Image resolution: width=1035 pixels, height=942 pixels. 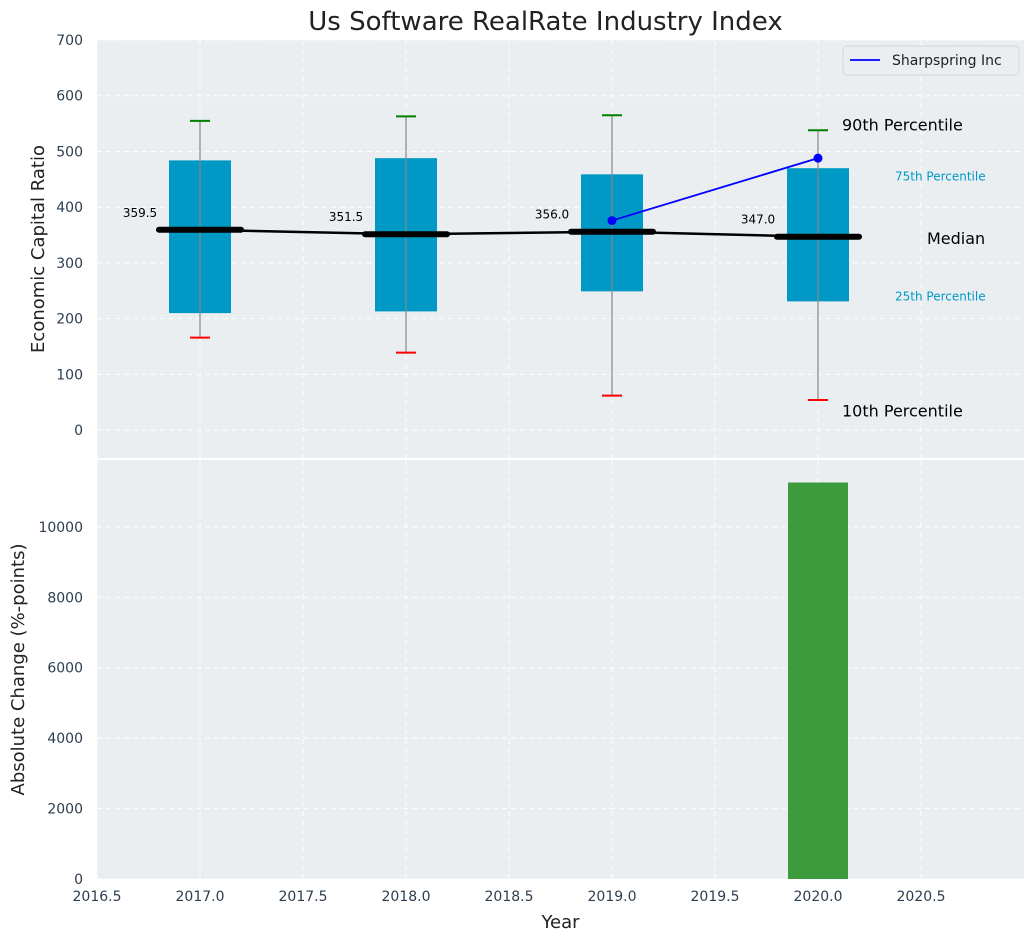 I want to click on bottom-y-tick-label: 0, so click(x=78, y=880).